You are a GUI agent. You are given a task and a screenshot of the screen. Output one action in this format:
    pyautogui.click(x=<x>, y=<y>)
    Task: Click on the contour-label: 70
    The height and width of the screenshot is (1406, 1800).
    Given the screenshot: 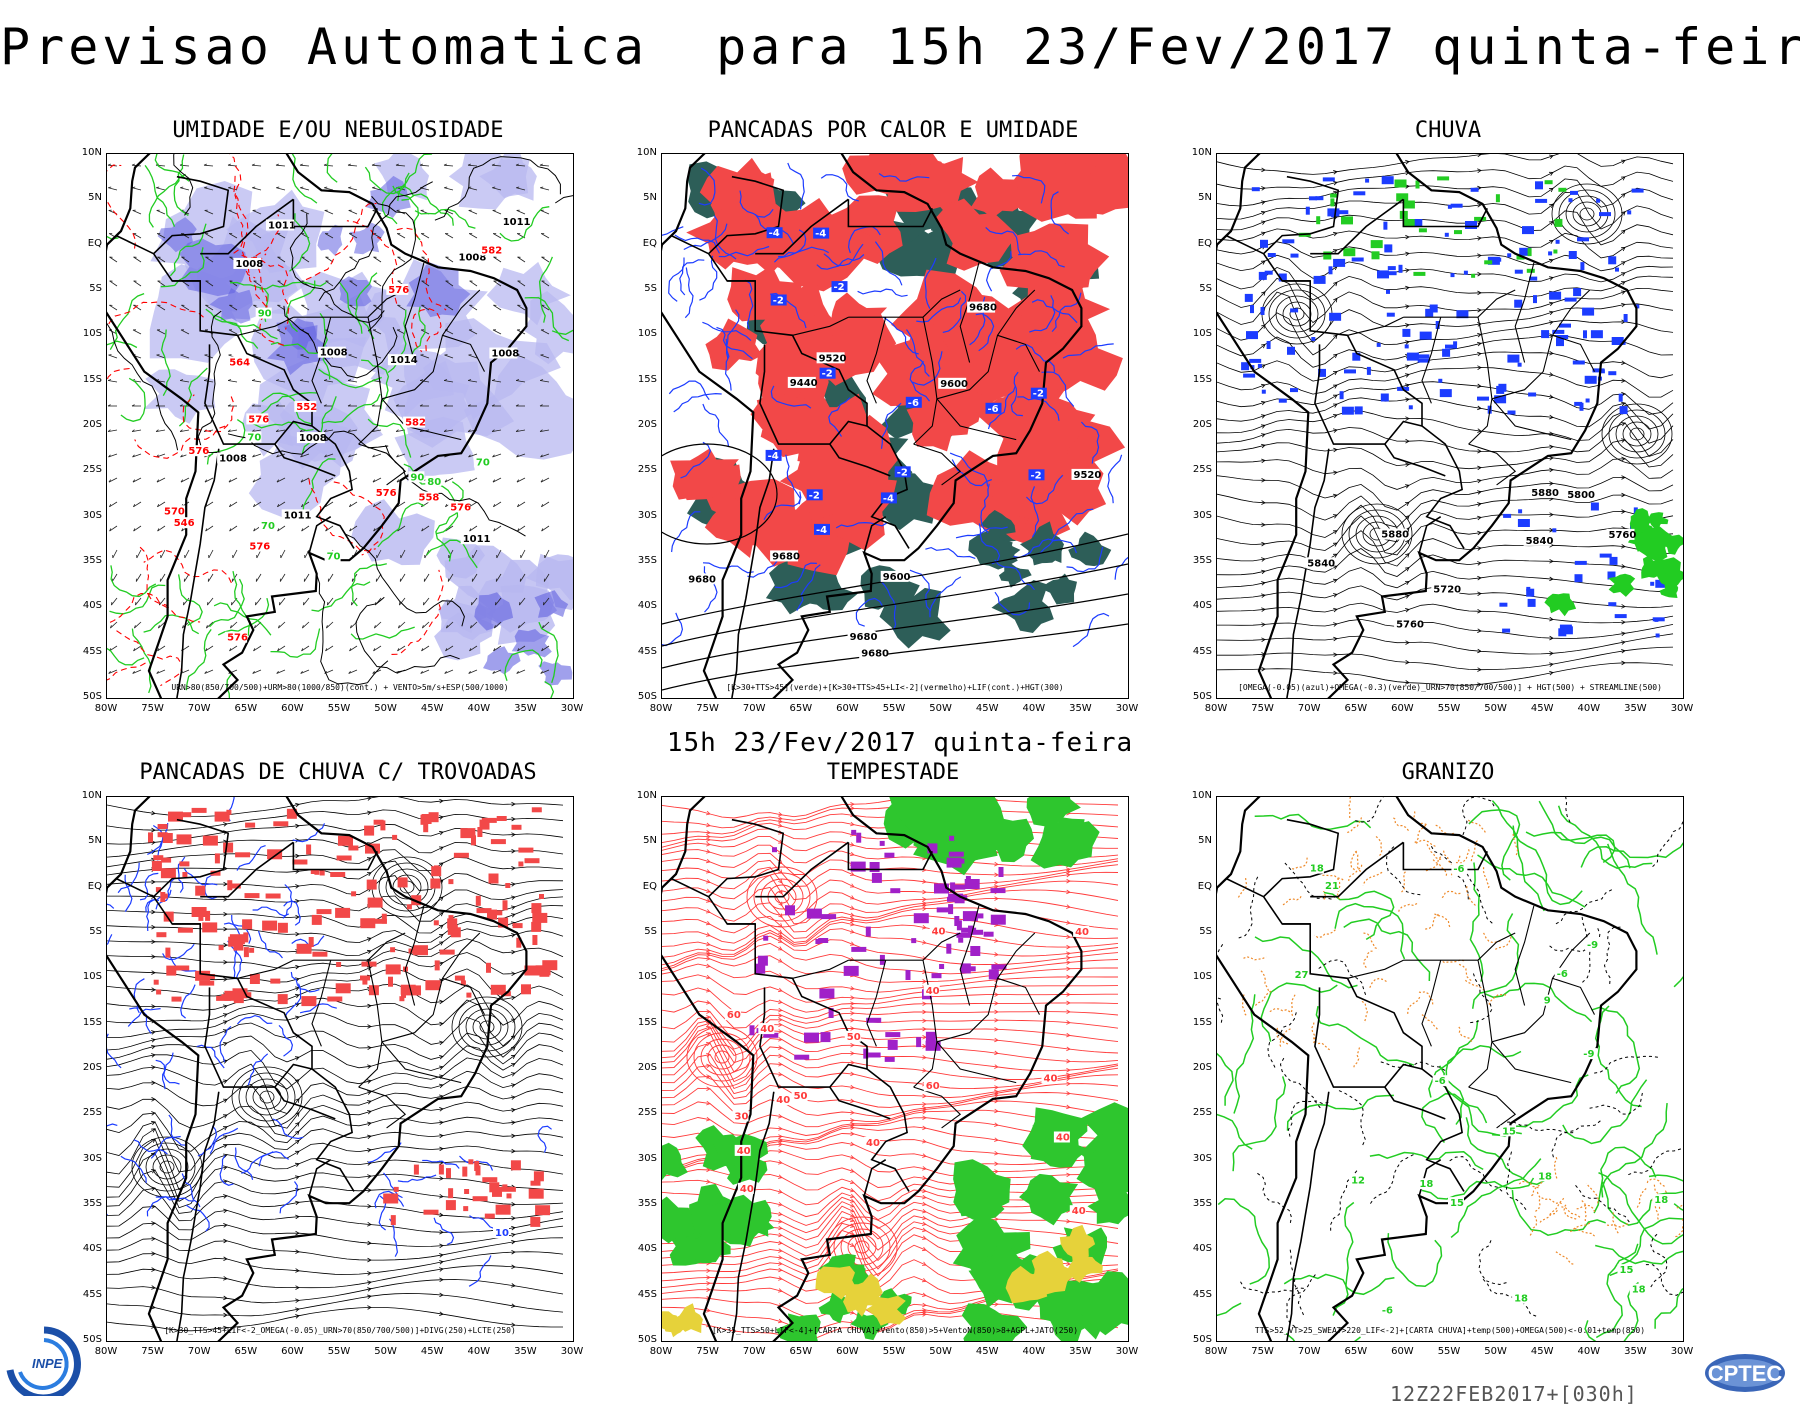 What is the action you would take?
    pyautogui.click(x=483, y=462)
    